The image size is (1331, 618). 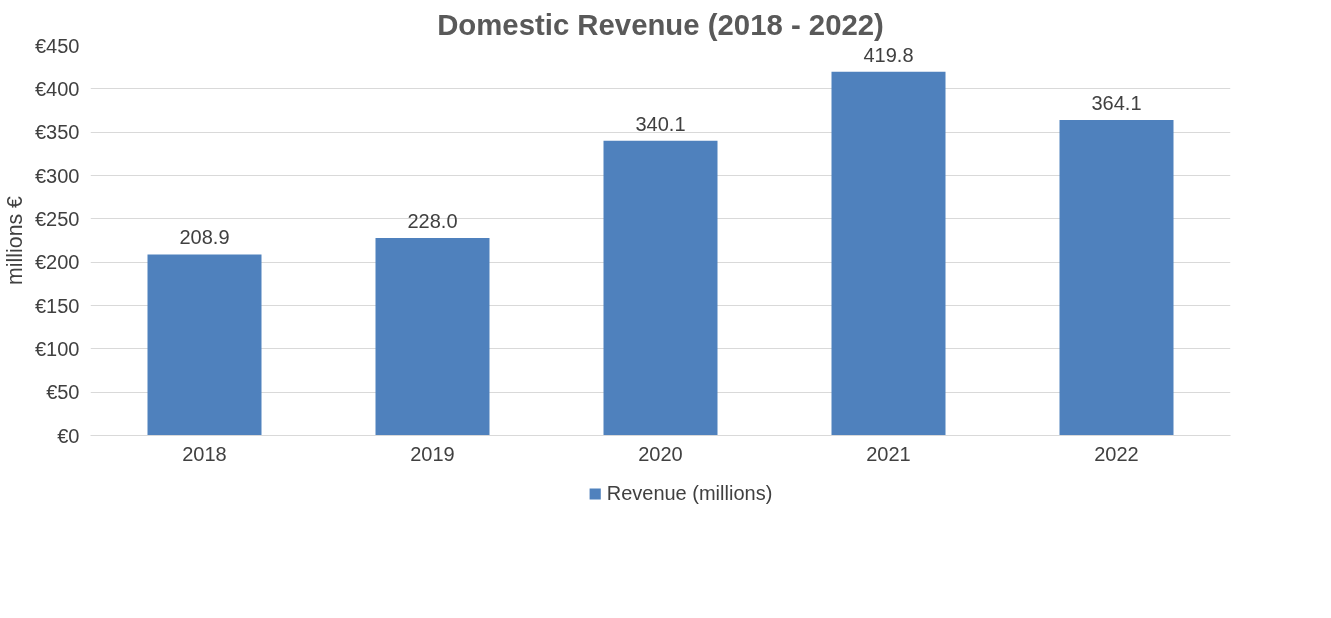 What do you see at coordinates (204, 237) in the screenshot?
I see `data-label: 208.9` at bounding box center [204, 237].